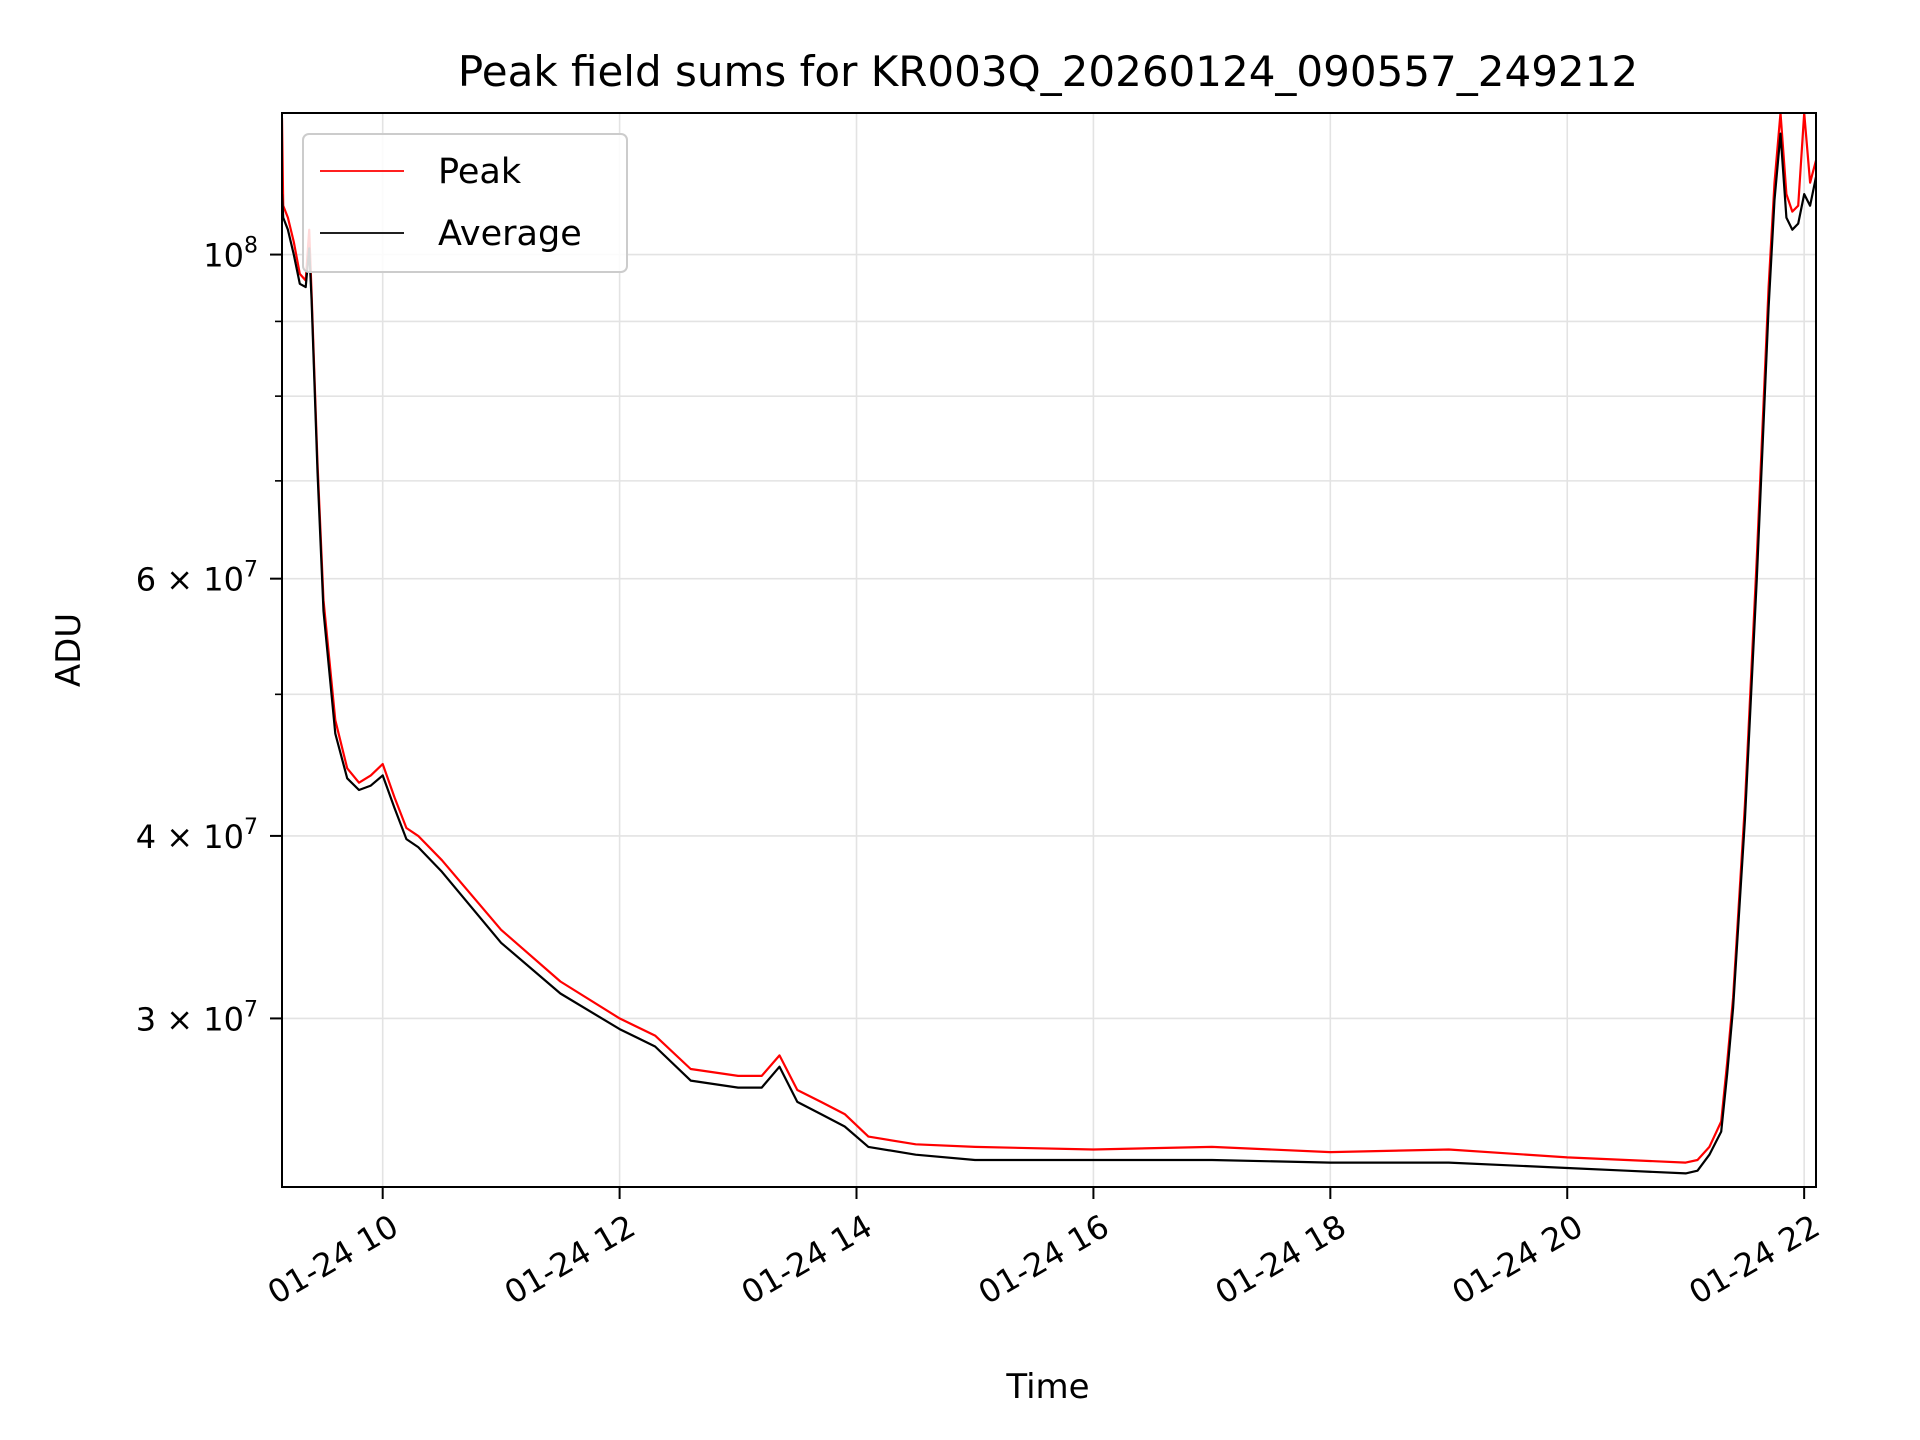 The width and height of the screenshot is (1920, 1440). What do you see at coordinates (510, 234) in the screenshot?
I see `legend-label-average: Average` at bounding box center [510, 234].